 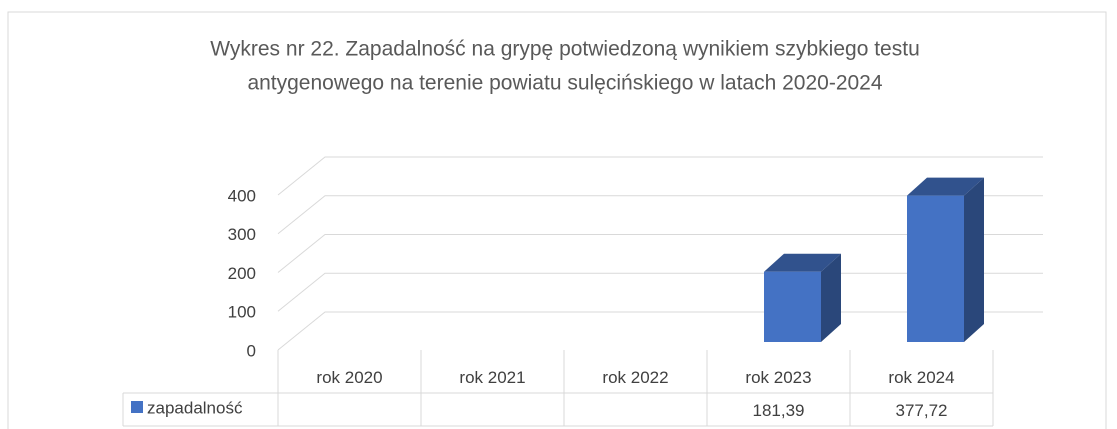 What do you see at coordinates (195, 407) in the screenshot?
I see `legend-label: zapadalność` at bounding box center [195, 407].